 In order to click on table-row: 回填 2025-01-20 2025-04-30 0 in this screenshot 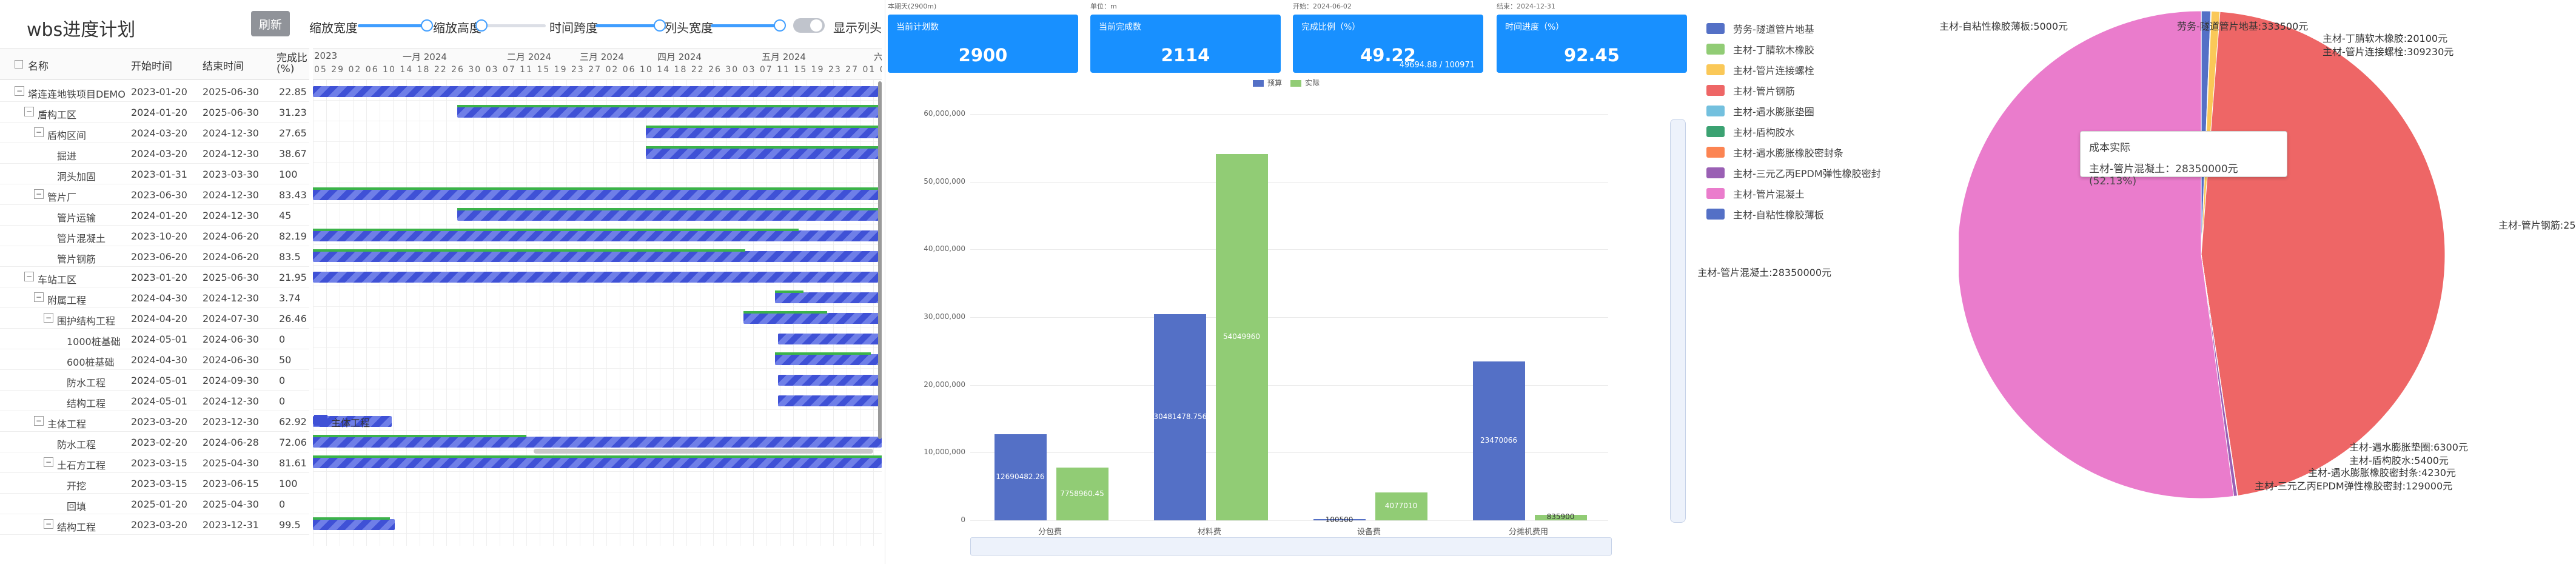, I will do `click(154, 504)`.